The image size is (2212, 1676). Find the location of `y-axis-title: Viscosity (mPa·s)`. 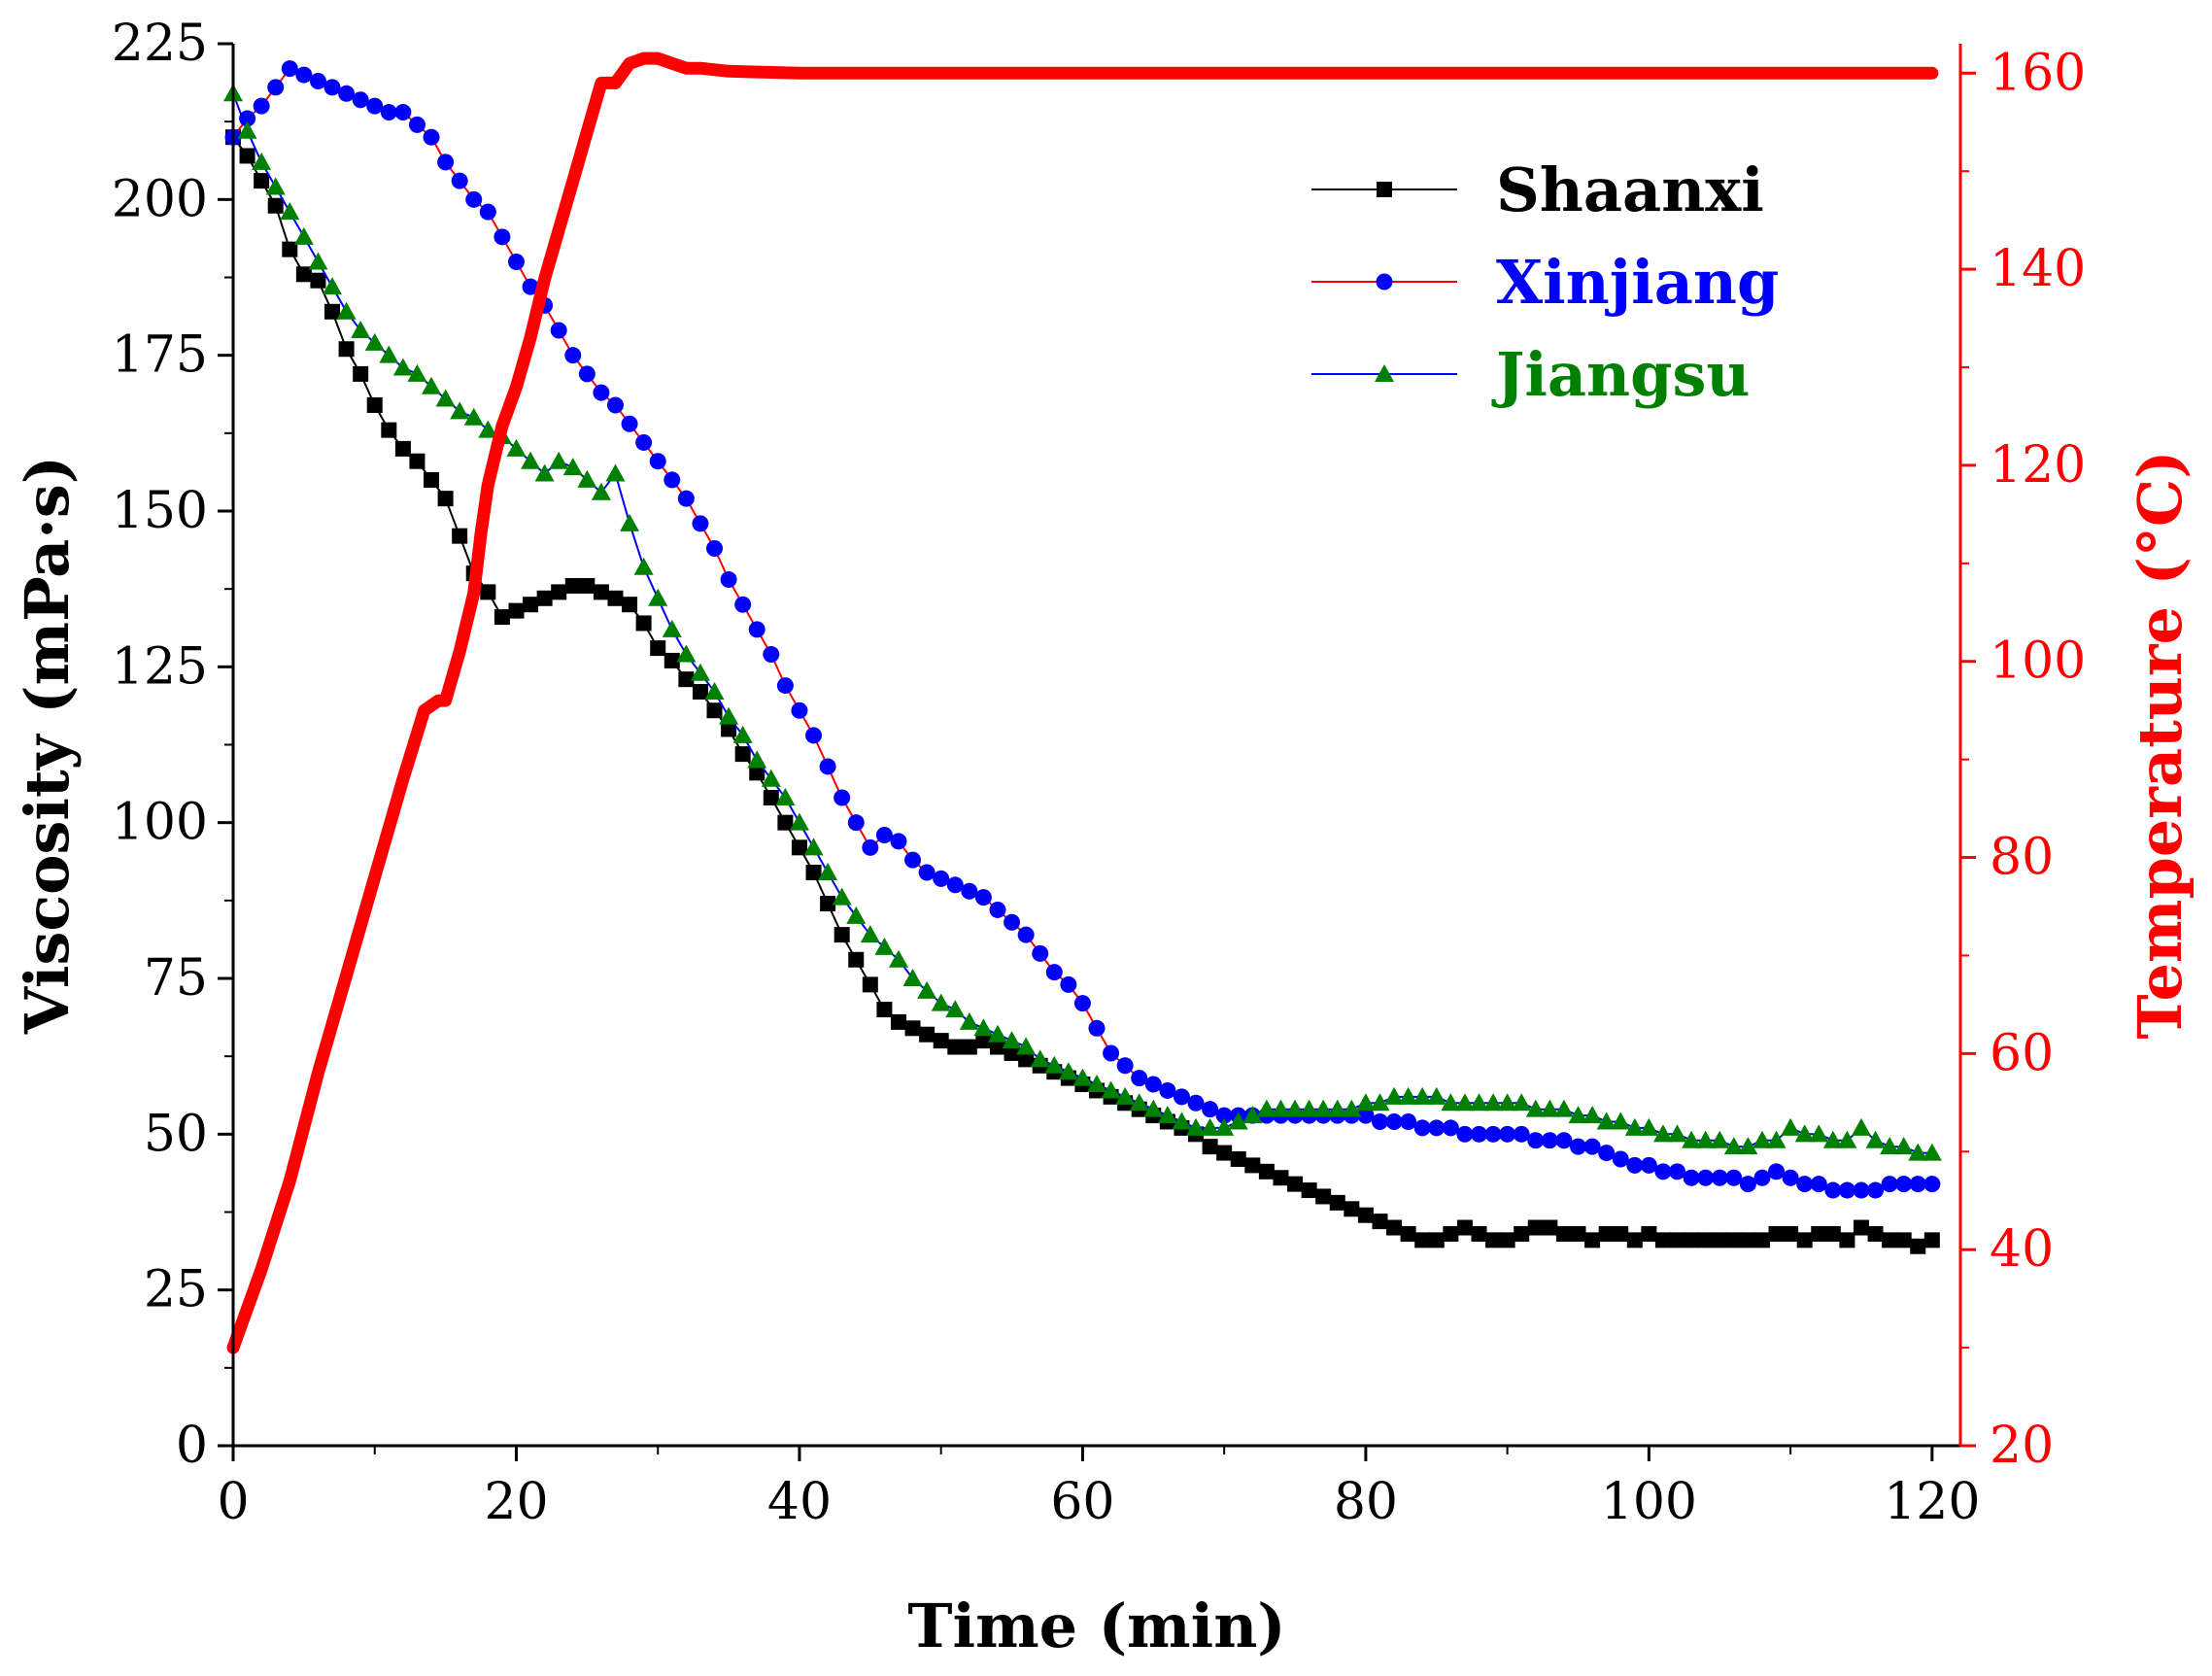

y-axis-title: Viscosity (mPa·s) is located at coordinates (48, 745).